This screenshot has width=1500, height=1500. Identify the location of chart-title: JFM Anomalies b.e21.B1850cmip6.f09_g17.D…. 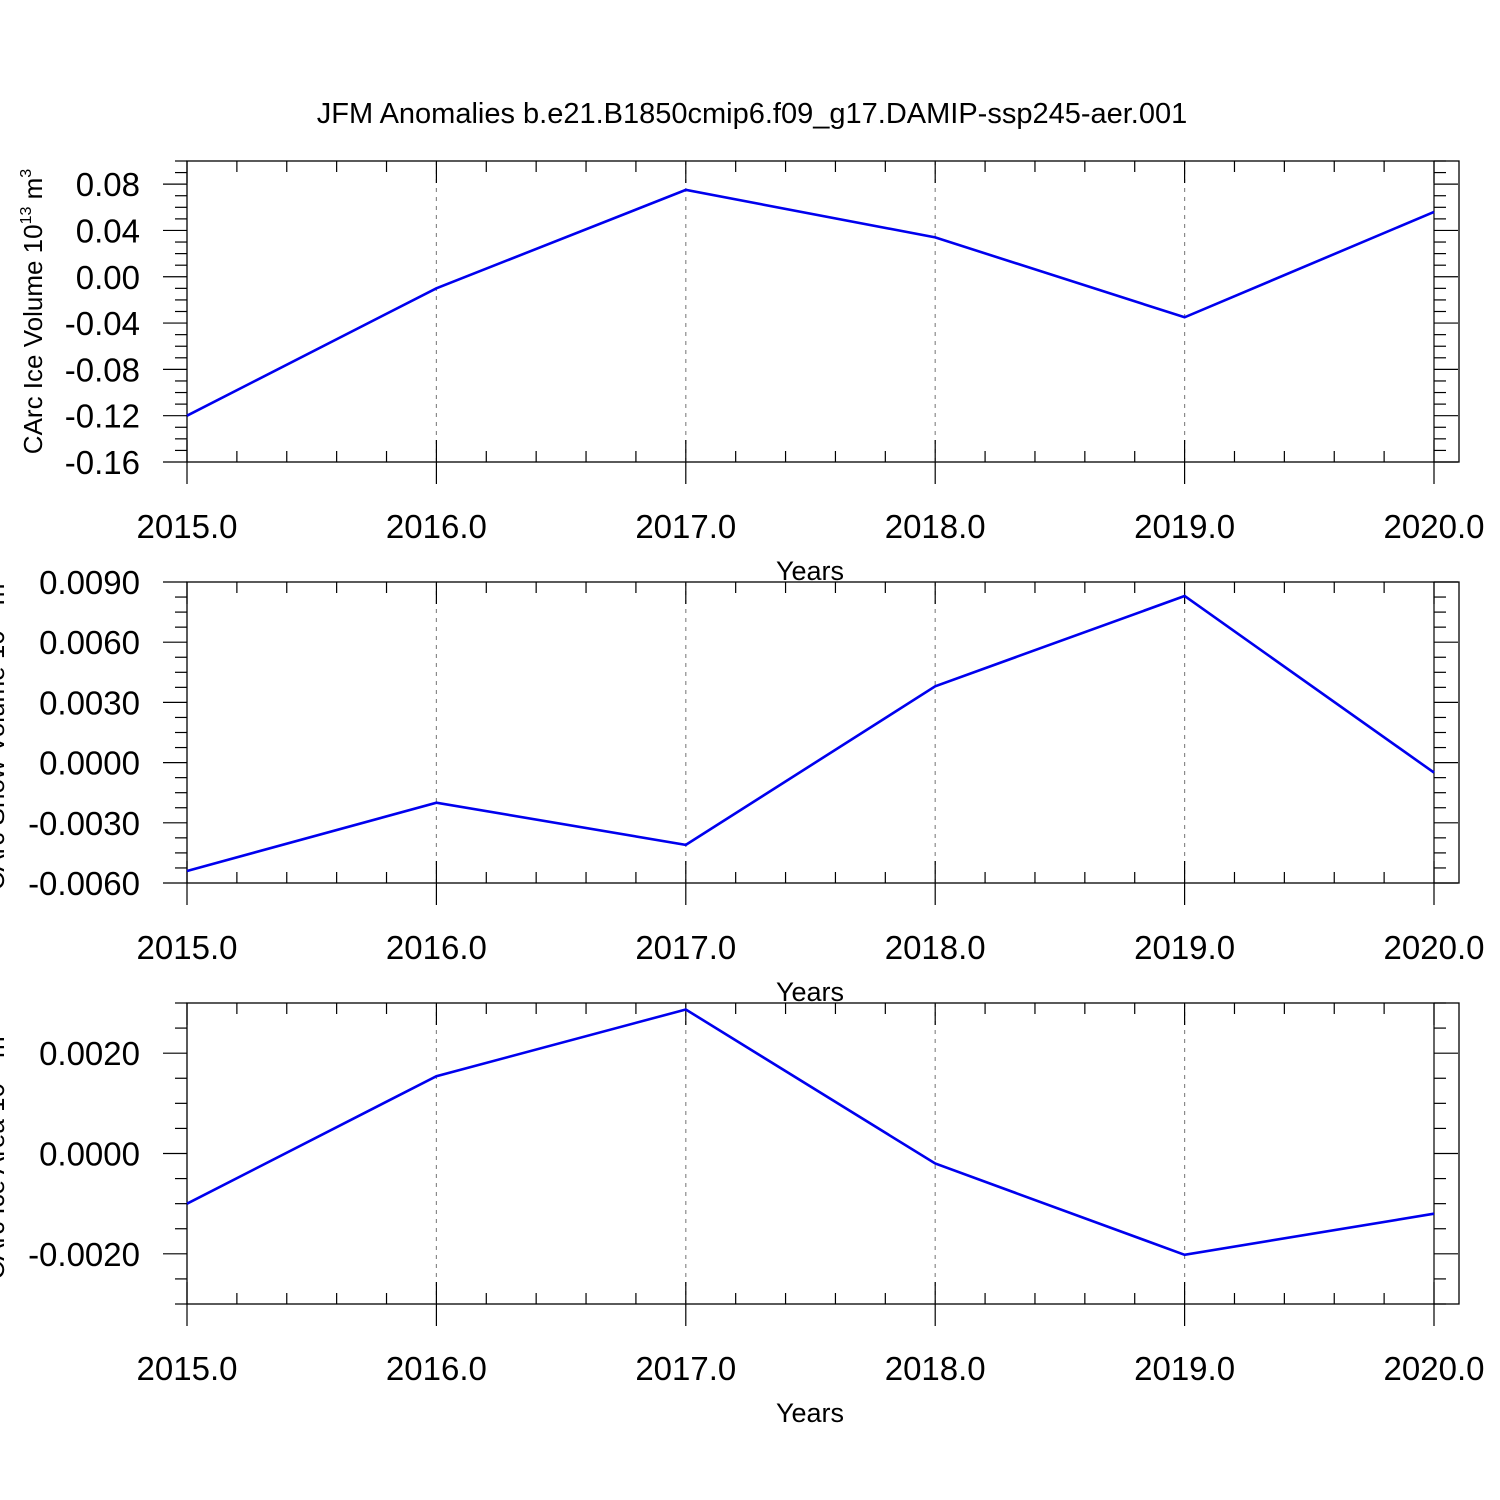
(752, 114).